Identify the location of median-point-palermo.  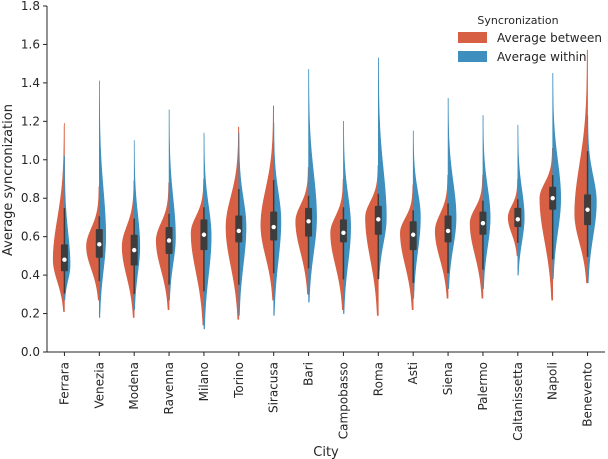
(483, 223).